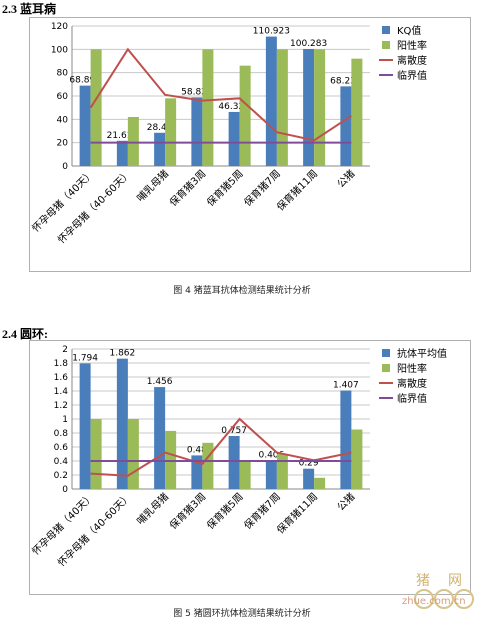  Describe the element at coordinates (61, 406) in the screenshot. I see `y-tick-label: 1.2` at that location.